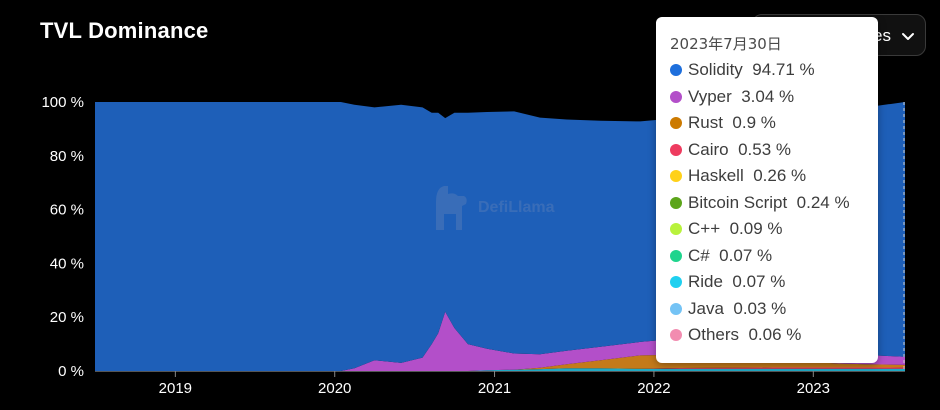 This screenshot has height=410, width=940. Describe the element at coordinates (62, 102) in the screenshot. I see `y-tick-label: 100 %` at that location.